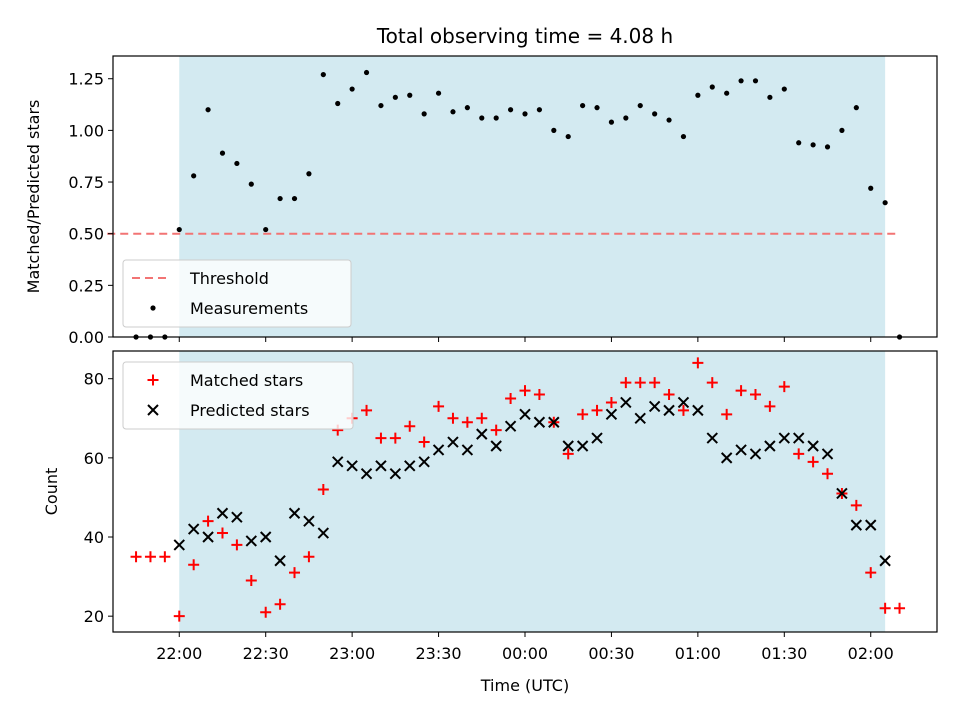  I want to click on top-ytick-label: 1.00, so click(86, 130).